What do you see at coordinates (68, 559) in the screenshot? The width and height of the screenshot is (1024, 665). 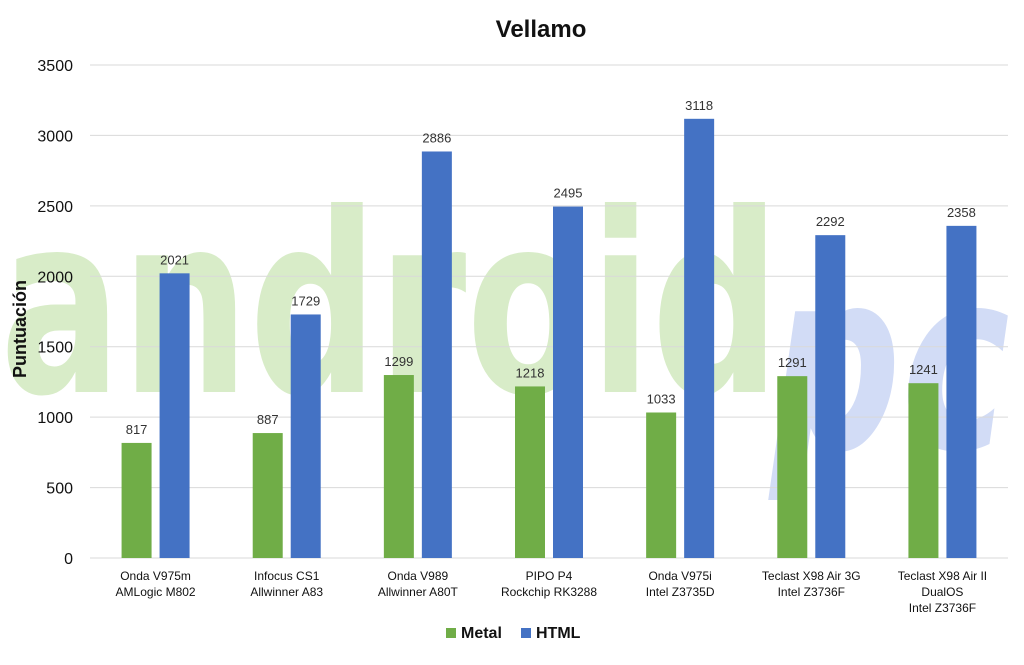 I see `y-tick-label: 0` at bounding box center [68, 559].